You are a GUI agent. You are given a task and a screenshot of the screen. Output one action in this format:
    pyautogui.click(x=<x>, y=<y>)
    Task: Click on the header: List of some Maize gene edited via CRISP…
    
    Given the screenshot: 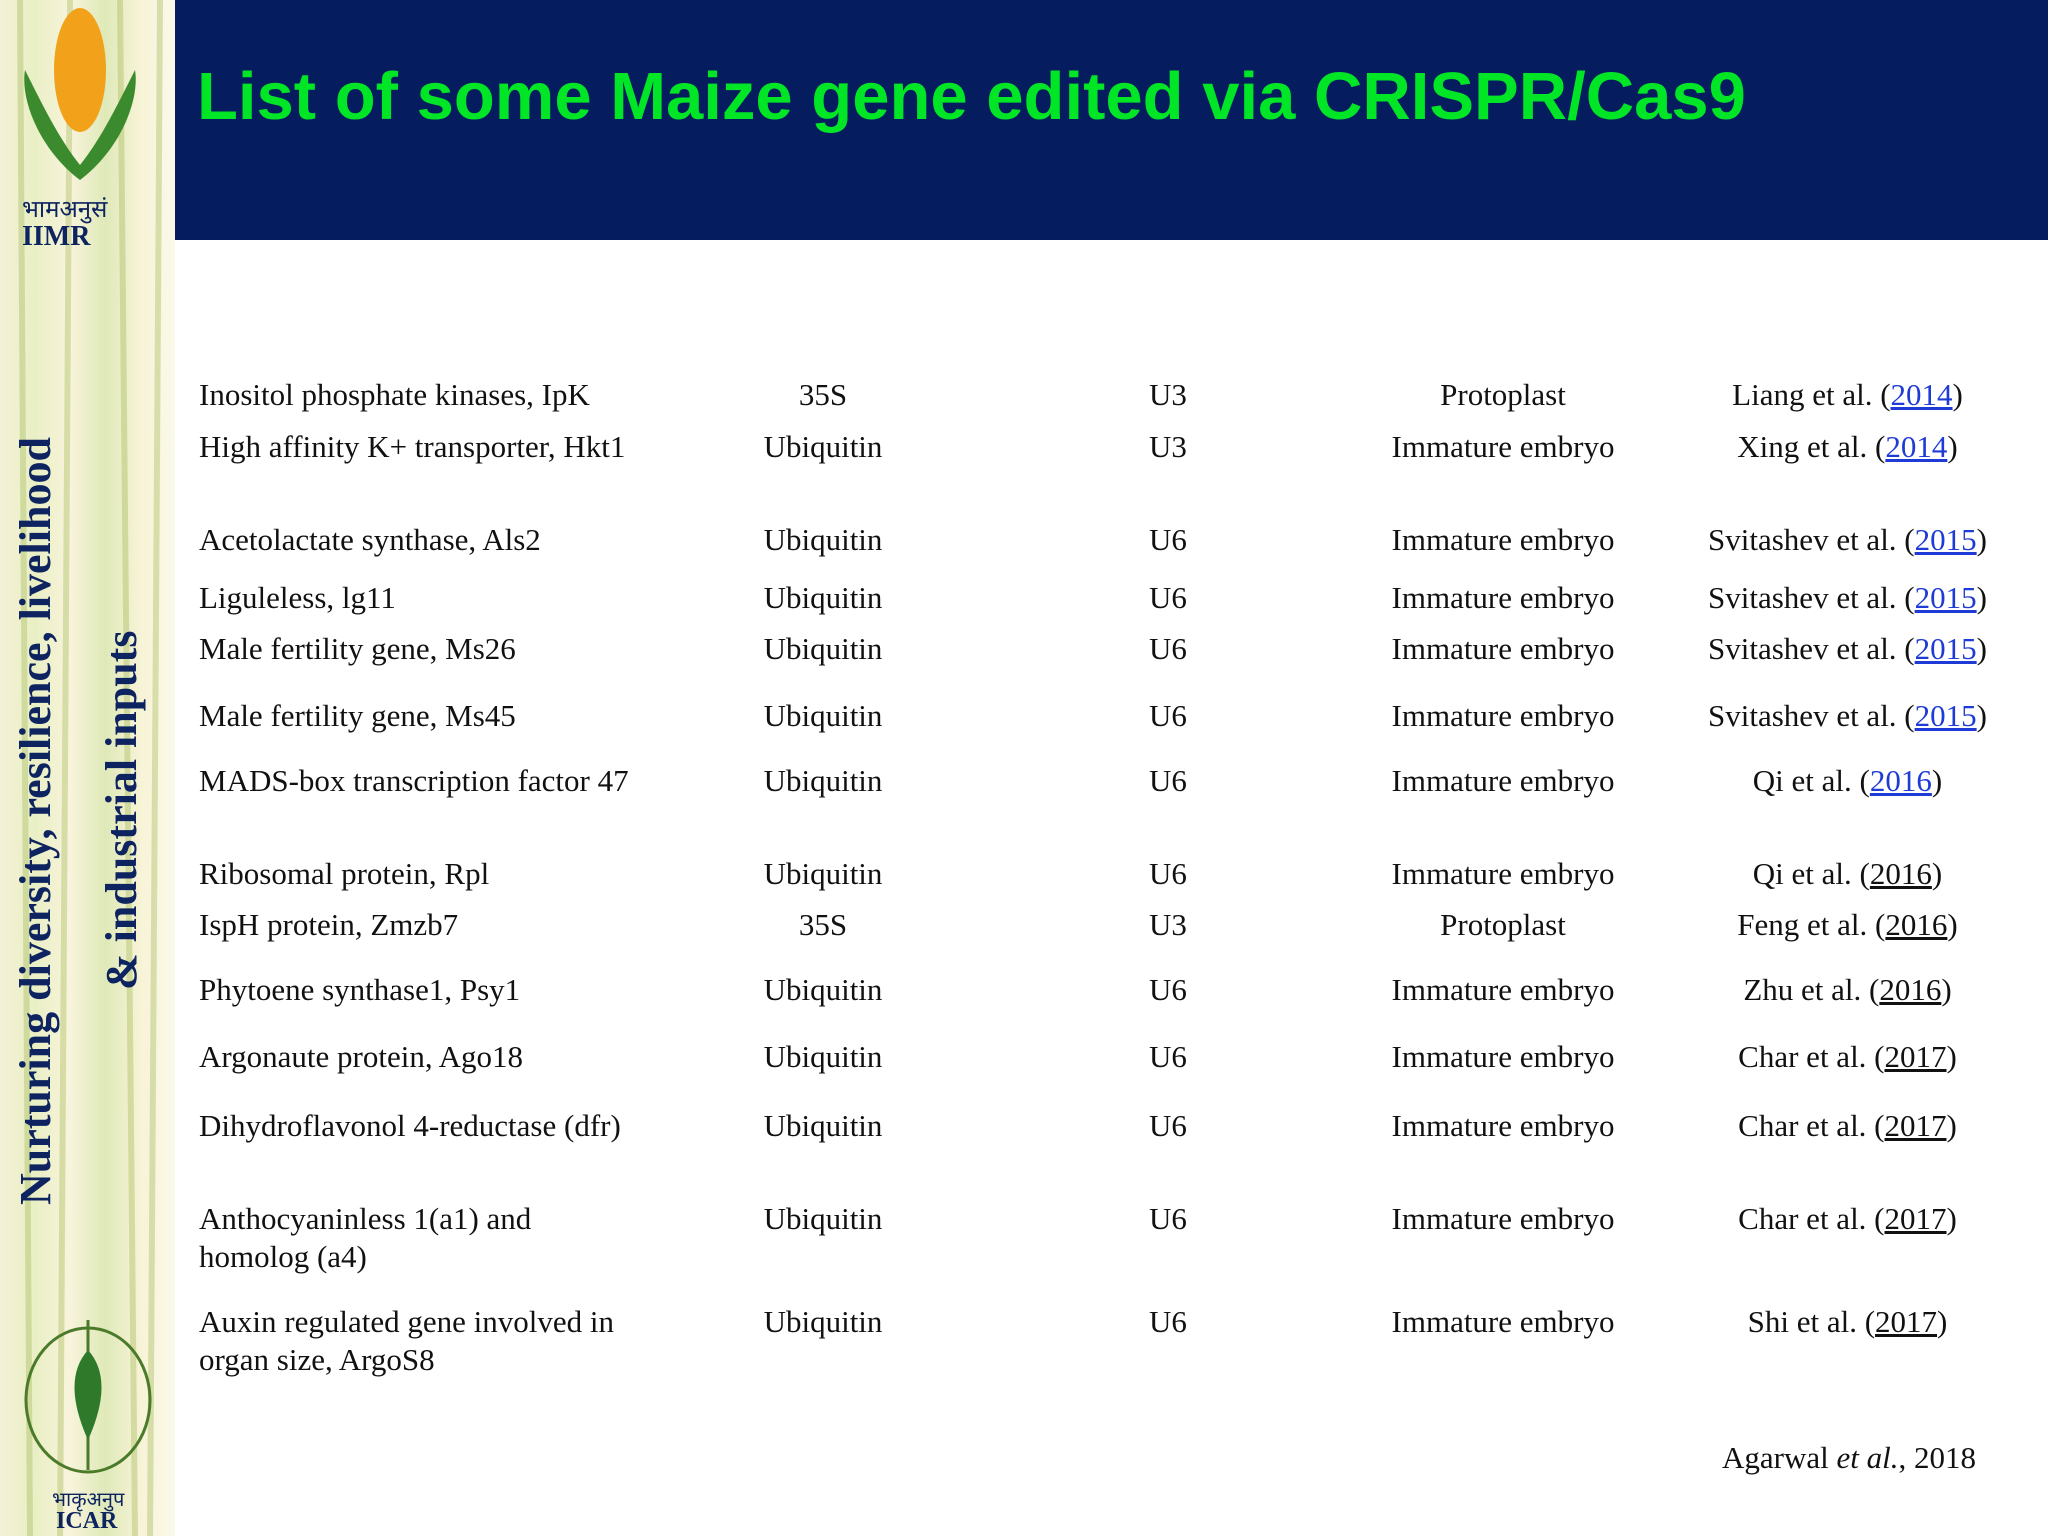 What is the action you would take?
    pyautogui.click(x=1111, y=120)
    